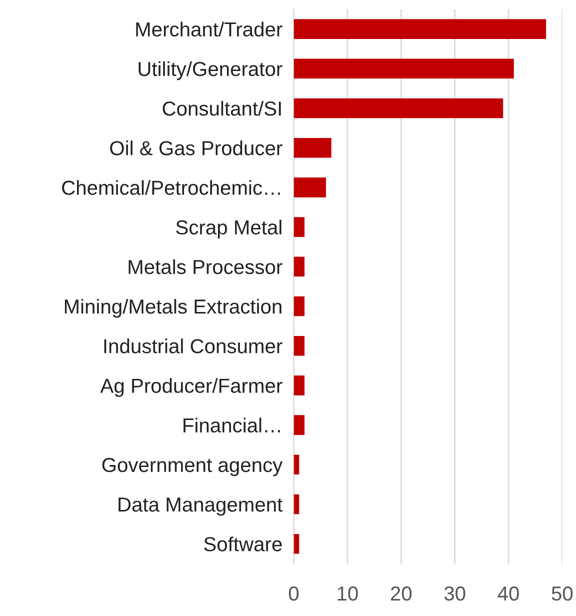  What do you see at coordinates (209, 29) in the screenshot?
I see `y-tick-label: Merchant/Trader` at bounding box center [209, 29].